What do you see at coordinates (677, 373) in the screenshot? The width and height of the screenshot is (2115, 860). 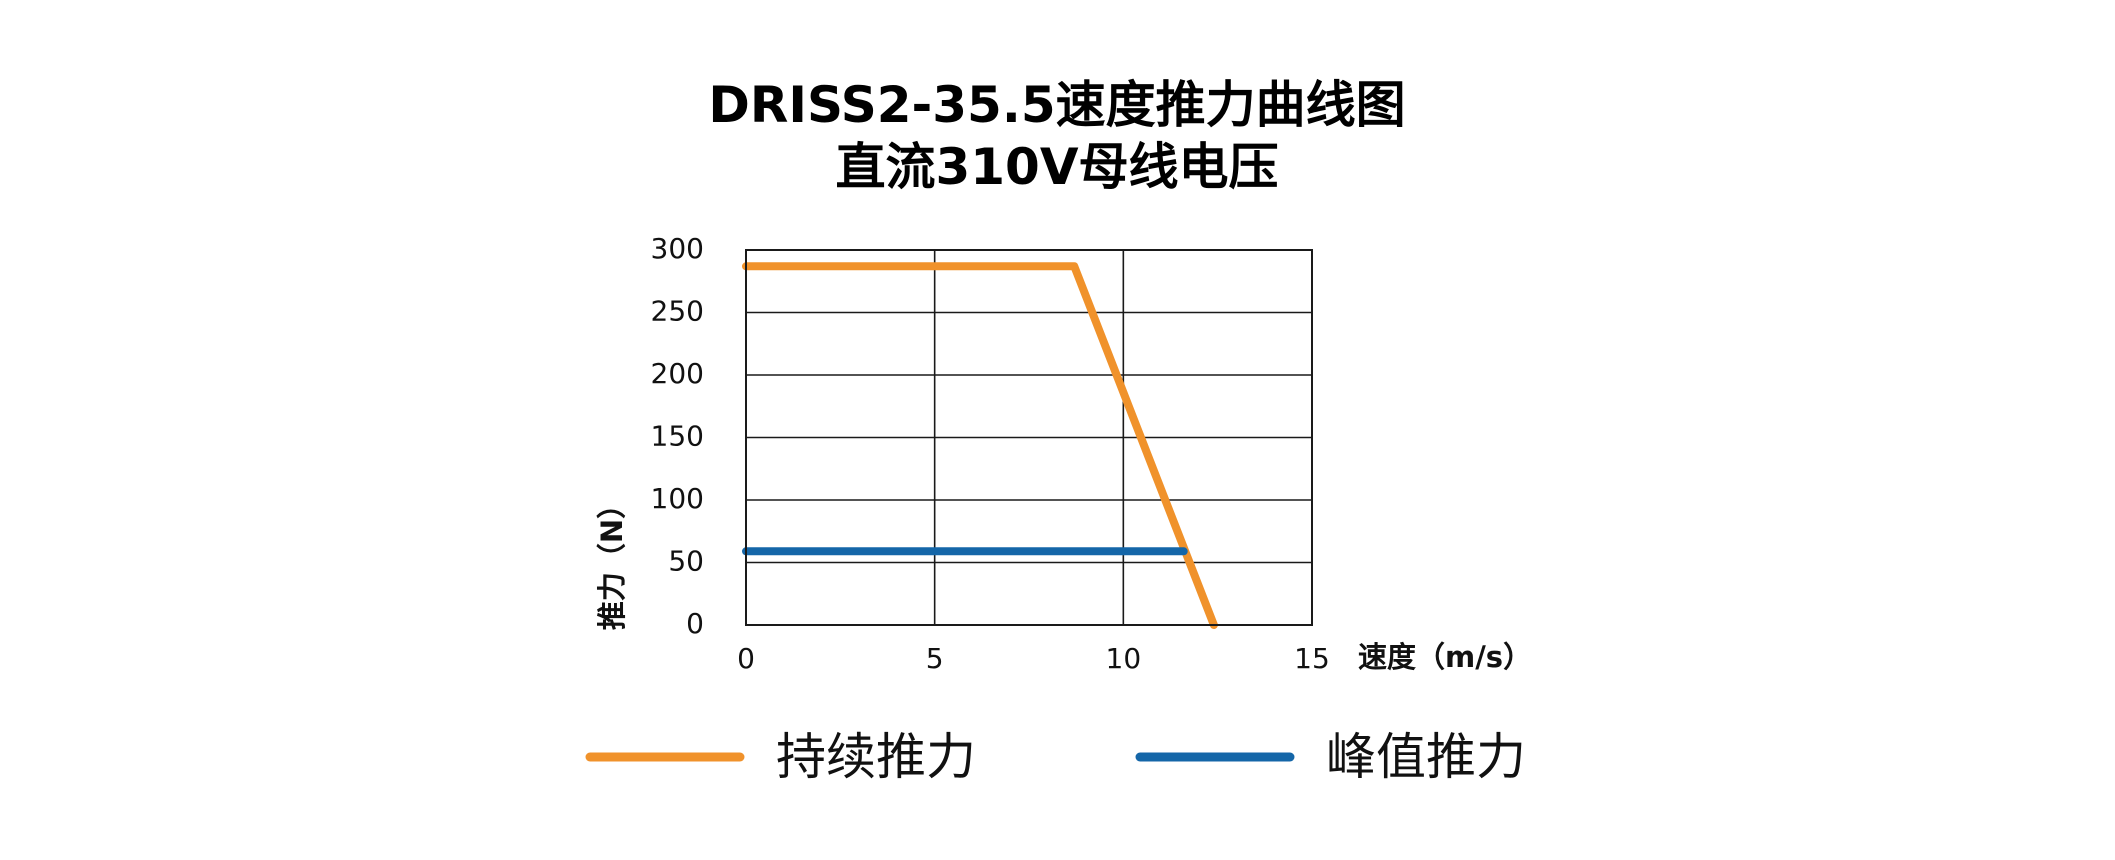 I see `y-tick-label: 200` at bounding box center [677, 373].